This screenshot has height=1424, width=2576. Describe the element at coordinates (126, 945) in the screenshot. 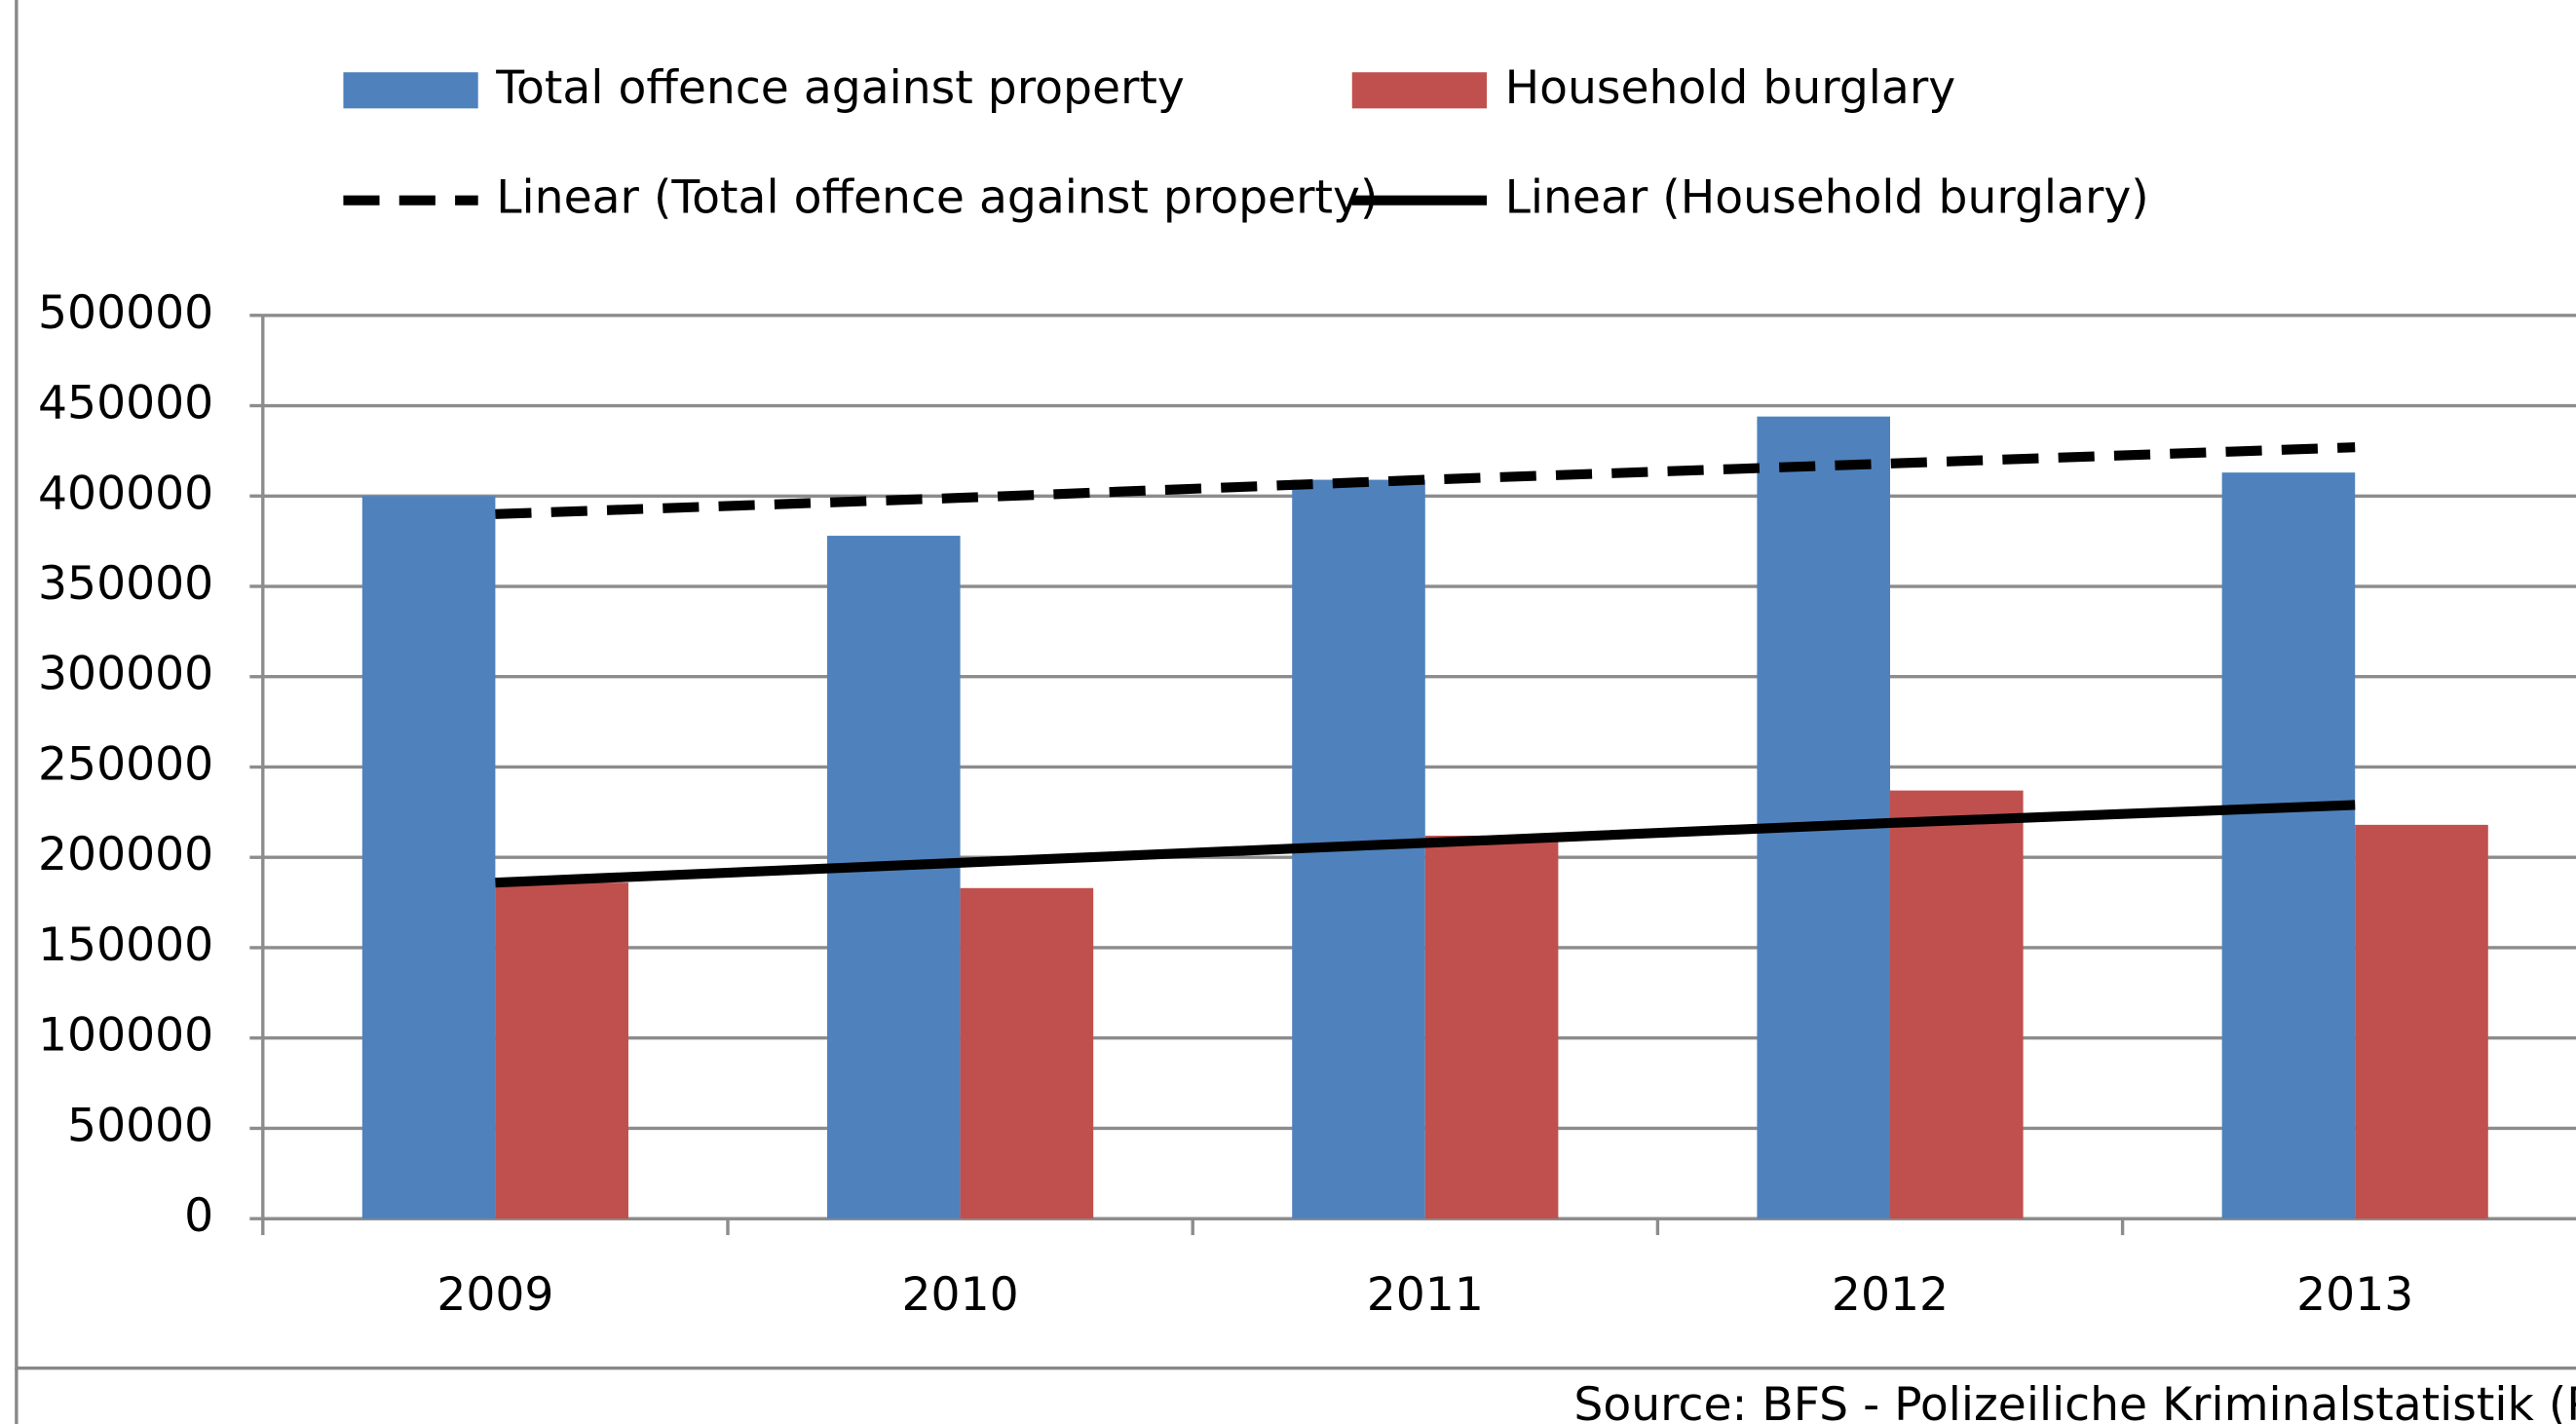

I see `y-tick-label: 150000` at that location.